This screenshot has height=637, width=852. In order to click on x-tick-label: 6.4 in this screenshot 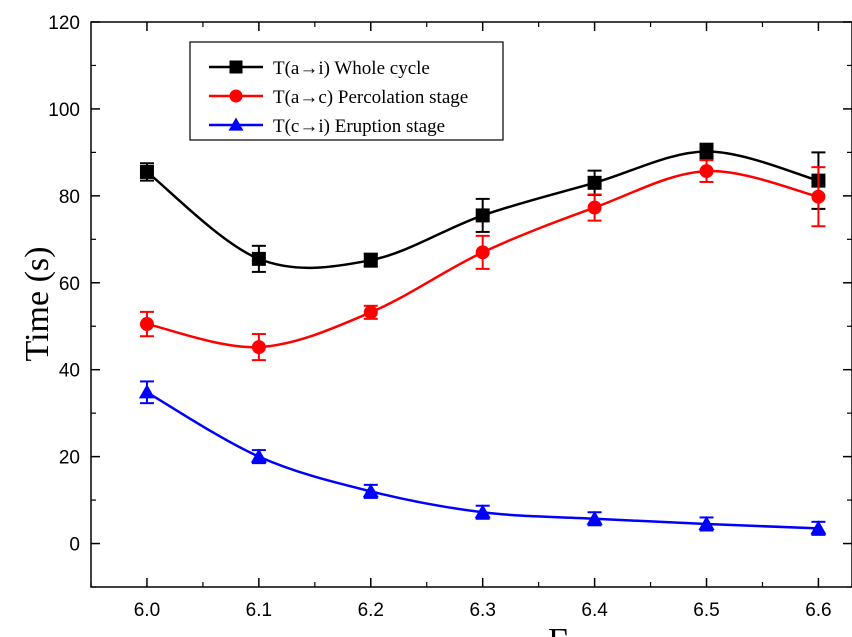, I will do `click(594, 610)`.